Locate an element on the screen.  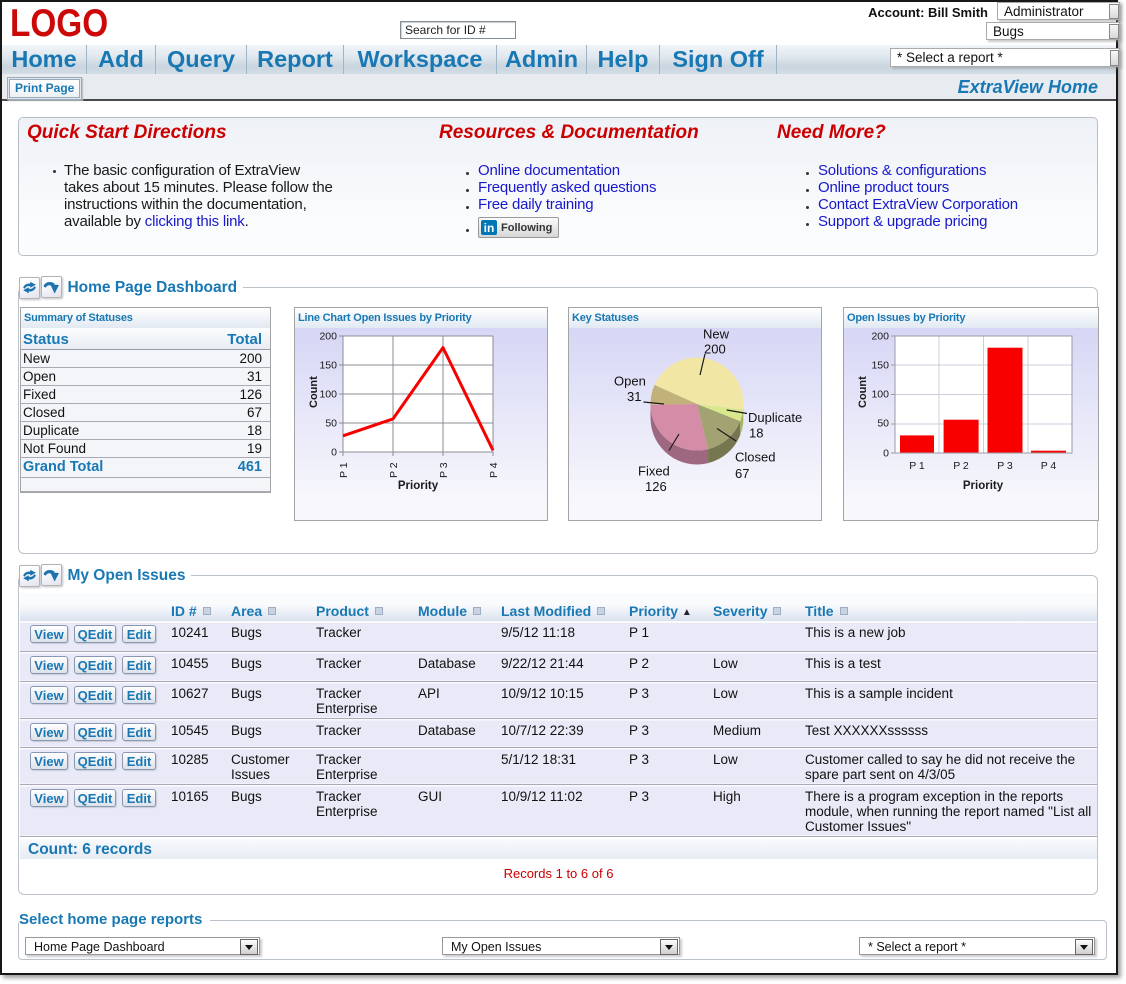
svg-text: New is located at coordinates (716, 335).